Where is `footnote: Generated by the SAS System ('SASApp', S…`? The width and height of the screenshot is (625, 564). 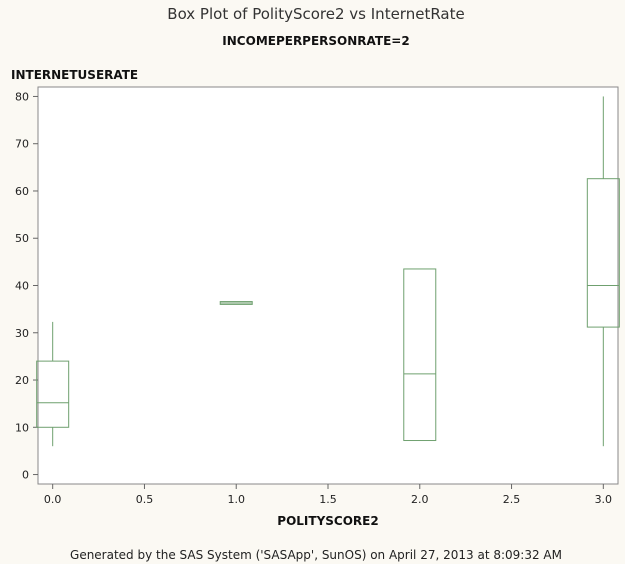 footnote: Generated by the SAS System ('SASApp', S… is located at coordinates (316, 555).